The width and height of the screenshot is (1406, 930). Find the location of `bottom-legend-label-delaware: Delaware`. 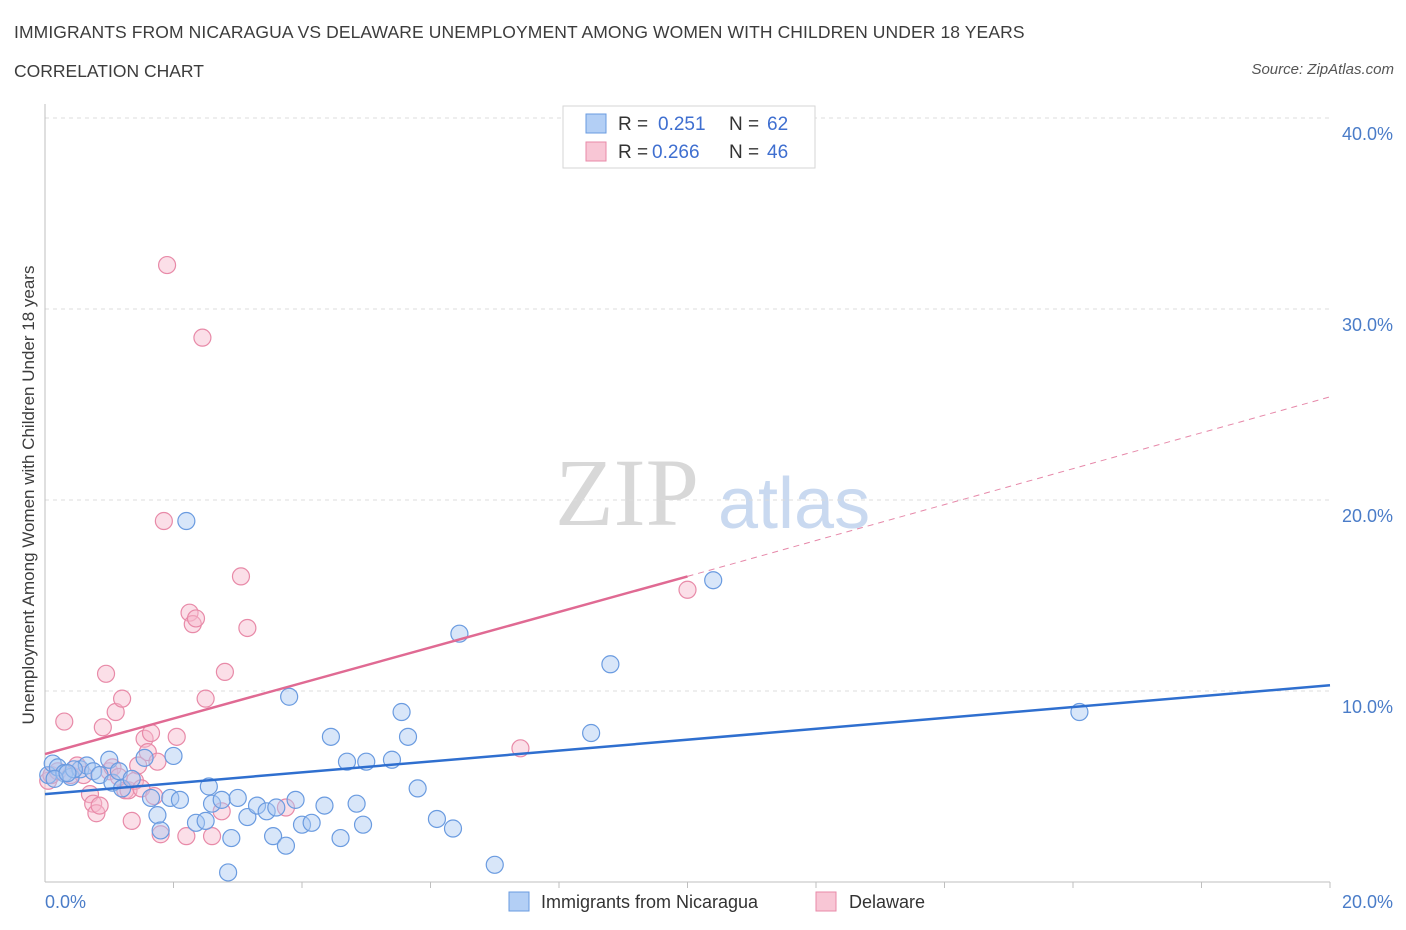

bottom-legend-label-delaware: Delaware is located at coordinates (887, 902).